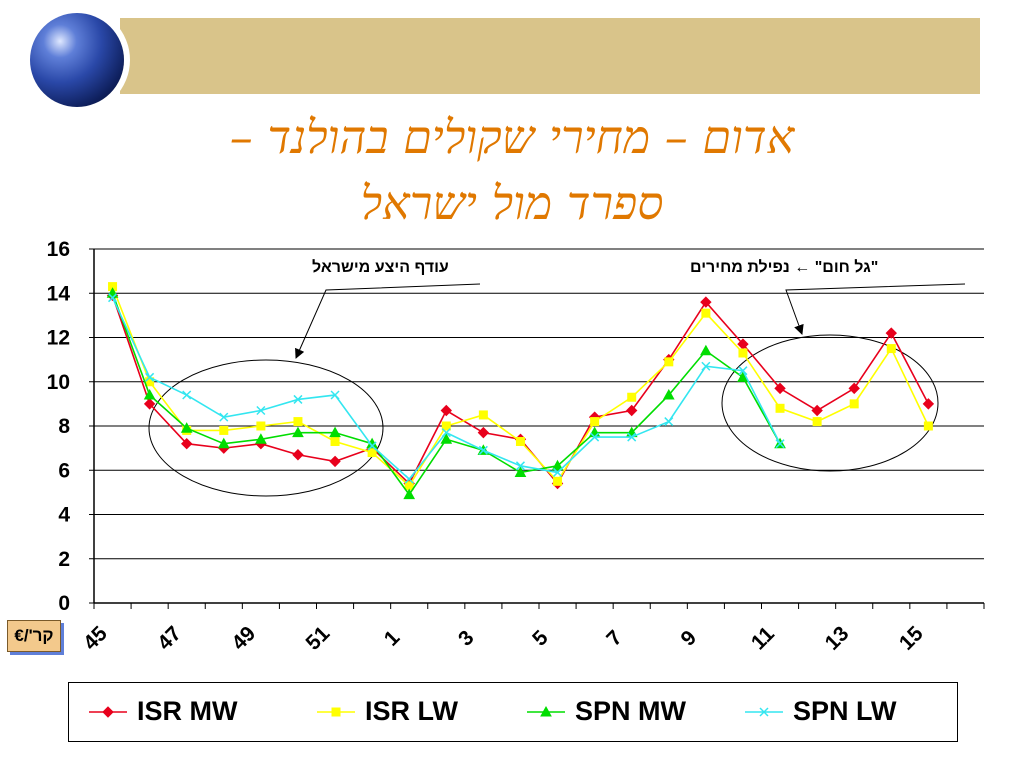  What do you see at coordinates (388, 321) in the screenshot?
I see `annotation-arrow-left` at bounding box center [388, 321].